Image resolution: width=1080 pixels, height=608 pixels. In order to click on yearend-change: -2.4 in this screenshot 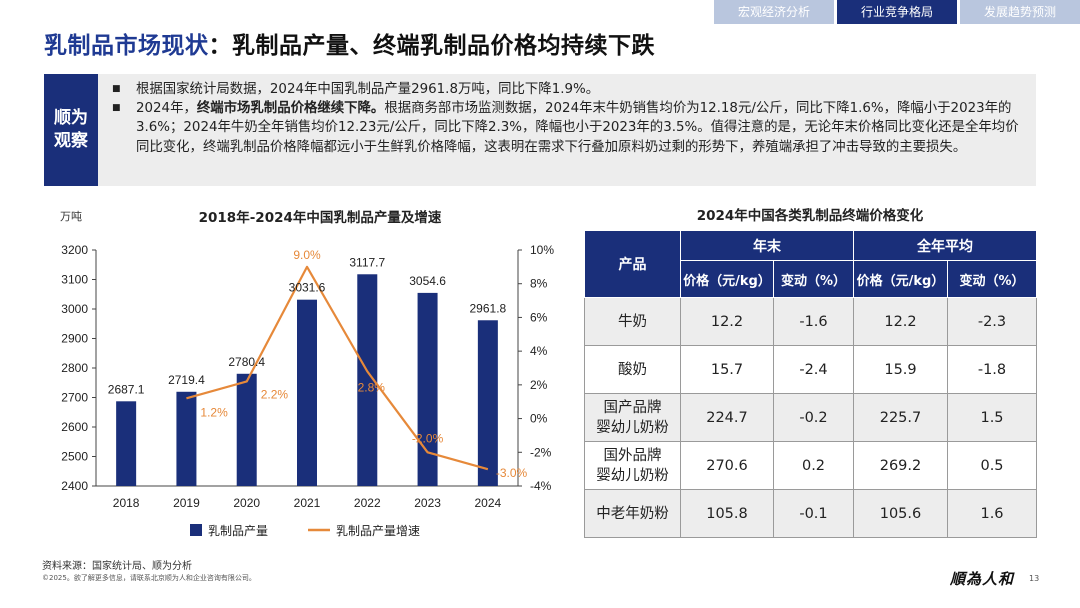, I will do `click(813, 369)`.